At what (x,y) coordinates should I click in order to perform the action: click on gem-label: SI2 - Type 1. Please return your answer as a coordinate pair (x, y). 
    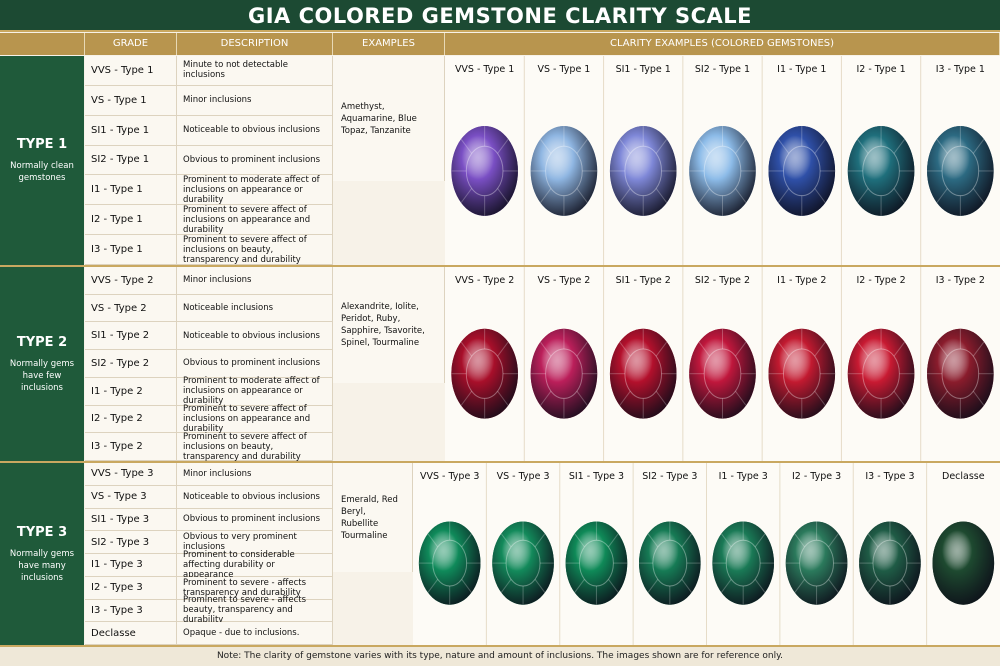
    Looking at the image, I should click on (722, 69).